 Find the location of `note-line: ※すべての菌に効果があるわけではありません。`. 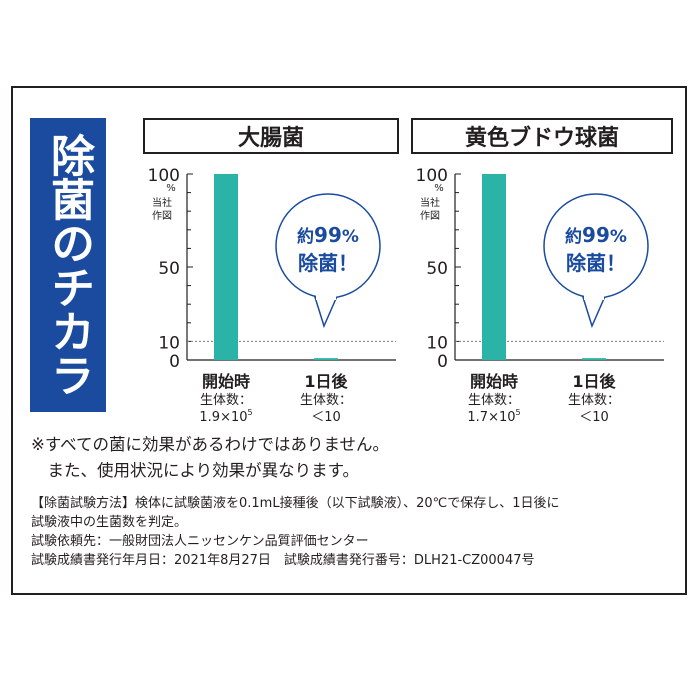

note-line: ※すべての菌に効果があるわけではありません。 is located at coordinates (210, 444).